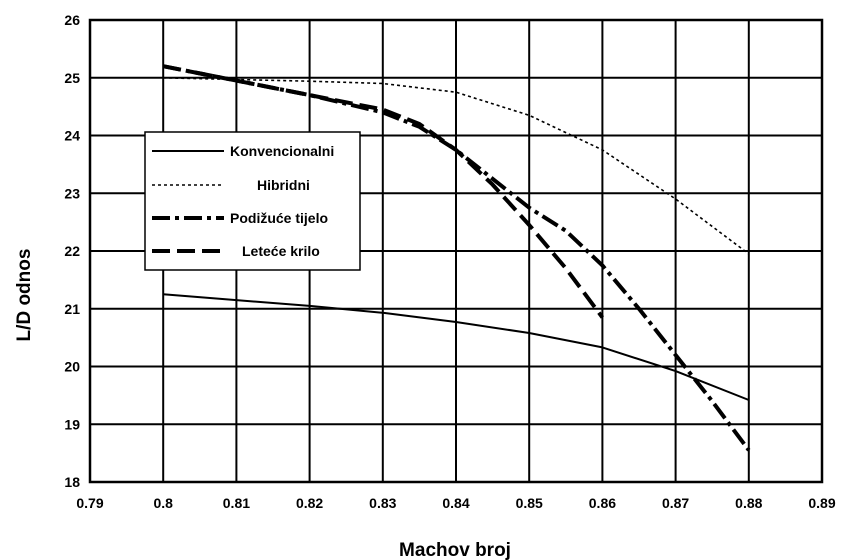 This screenshot has width=848, height=560. I want to click on legend-box, so click(252, 201).